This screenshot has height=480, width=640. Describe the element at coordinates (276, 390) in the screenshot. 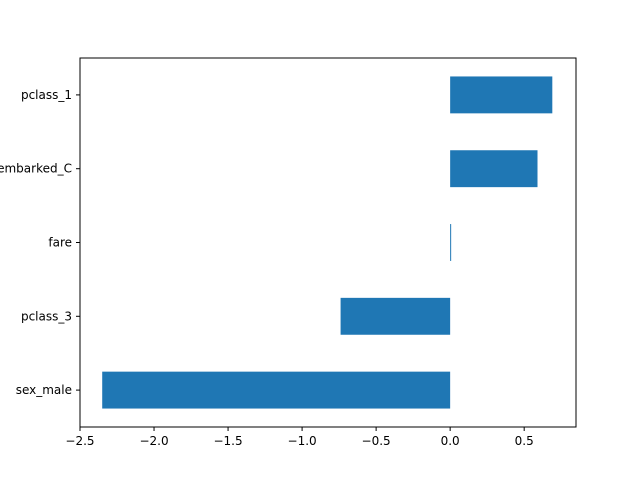

I see `bar-sex-male` at that location.